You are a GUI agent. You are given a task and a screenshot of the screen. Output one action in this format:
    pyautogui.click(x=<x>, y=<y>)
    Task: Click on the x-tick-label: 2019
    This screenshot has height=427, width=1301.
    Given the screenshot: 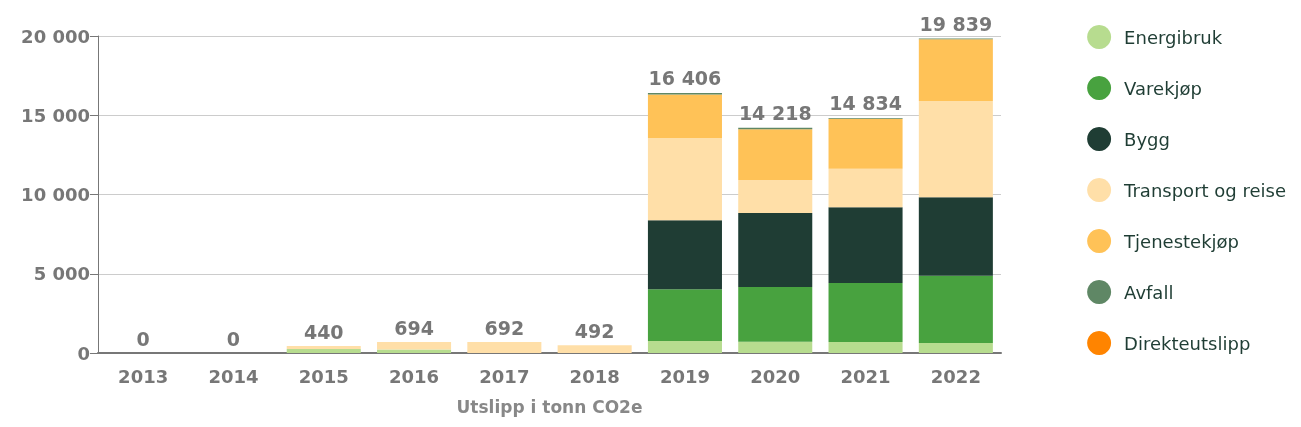 What is the action you would take?
    pyautogui.click(x=684, y=376)
    